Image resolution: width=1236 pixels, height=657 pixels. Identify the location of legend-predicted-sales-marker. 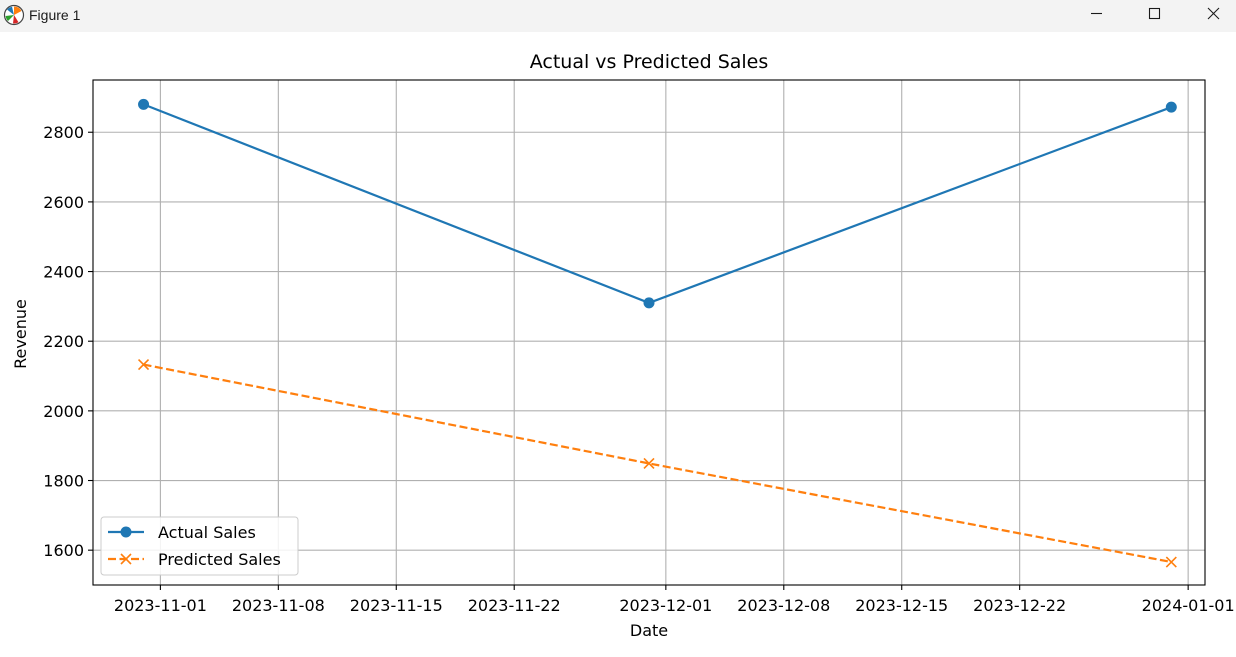
(126, 559).